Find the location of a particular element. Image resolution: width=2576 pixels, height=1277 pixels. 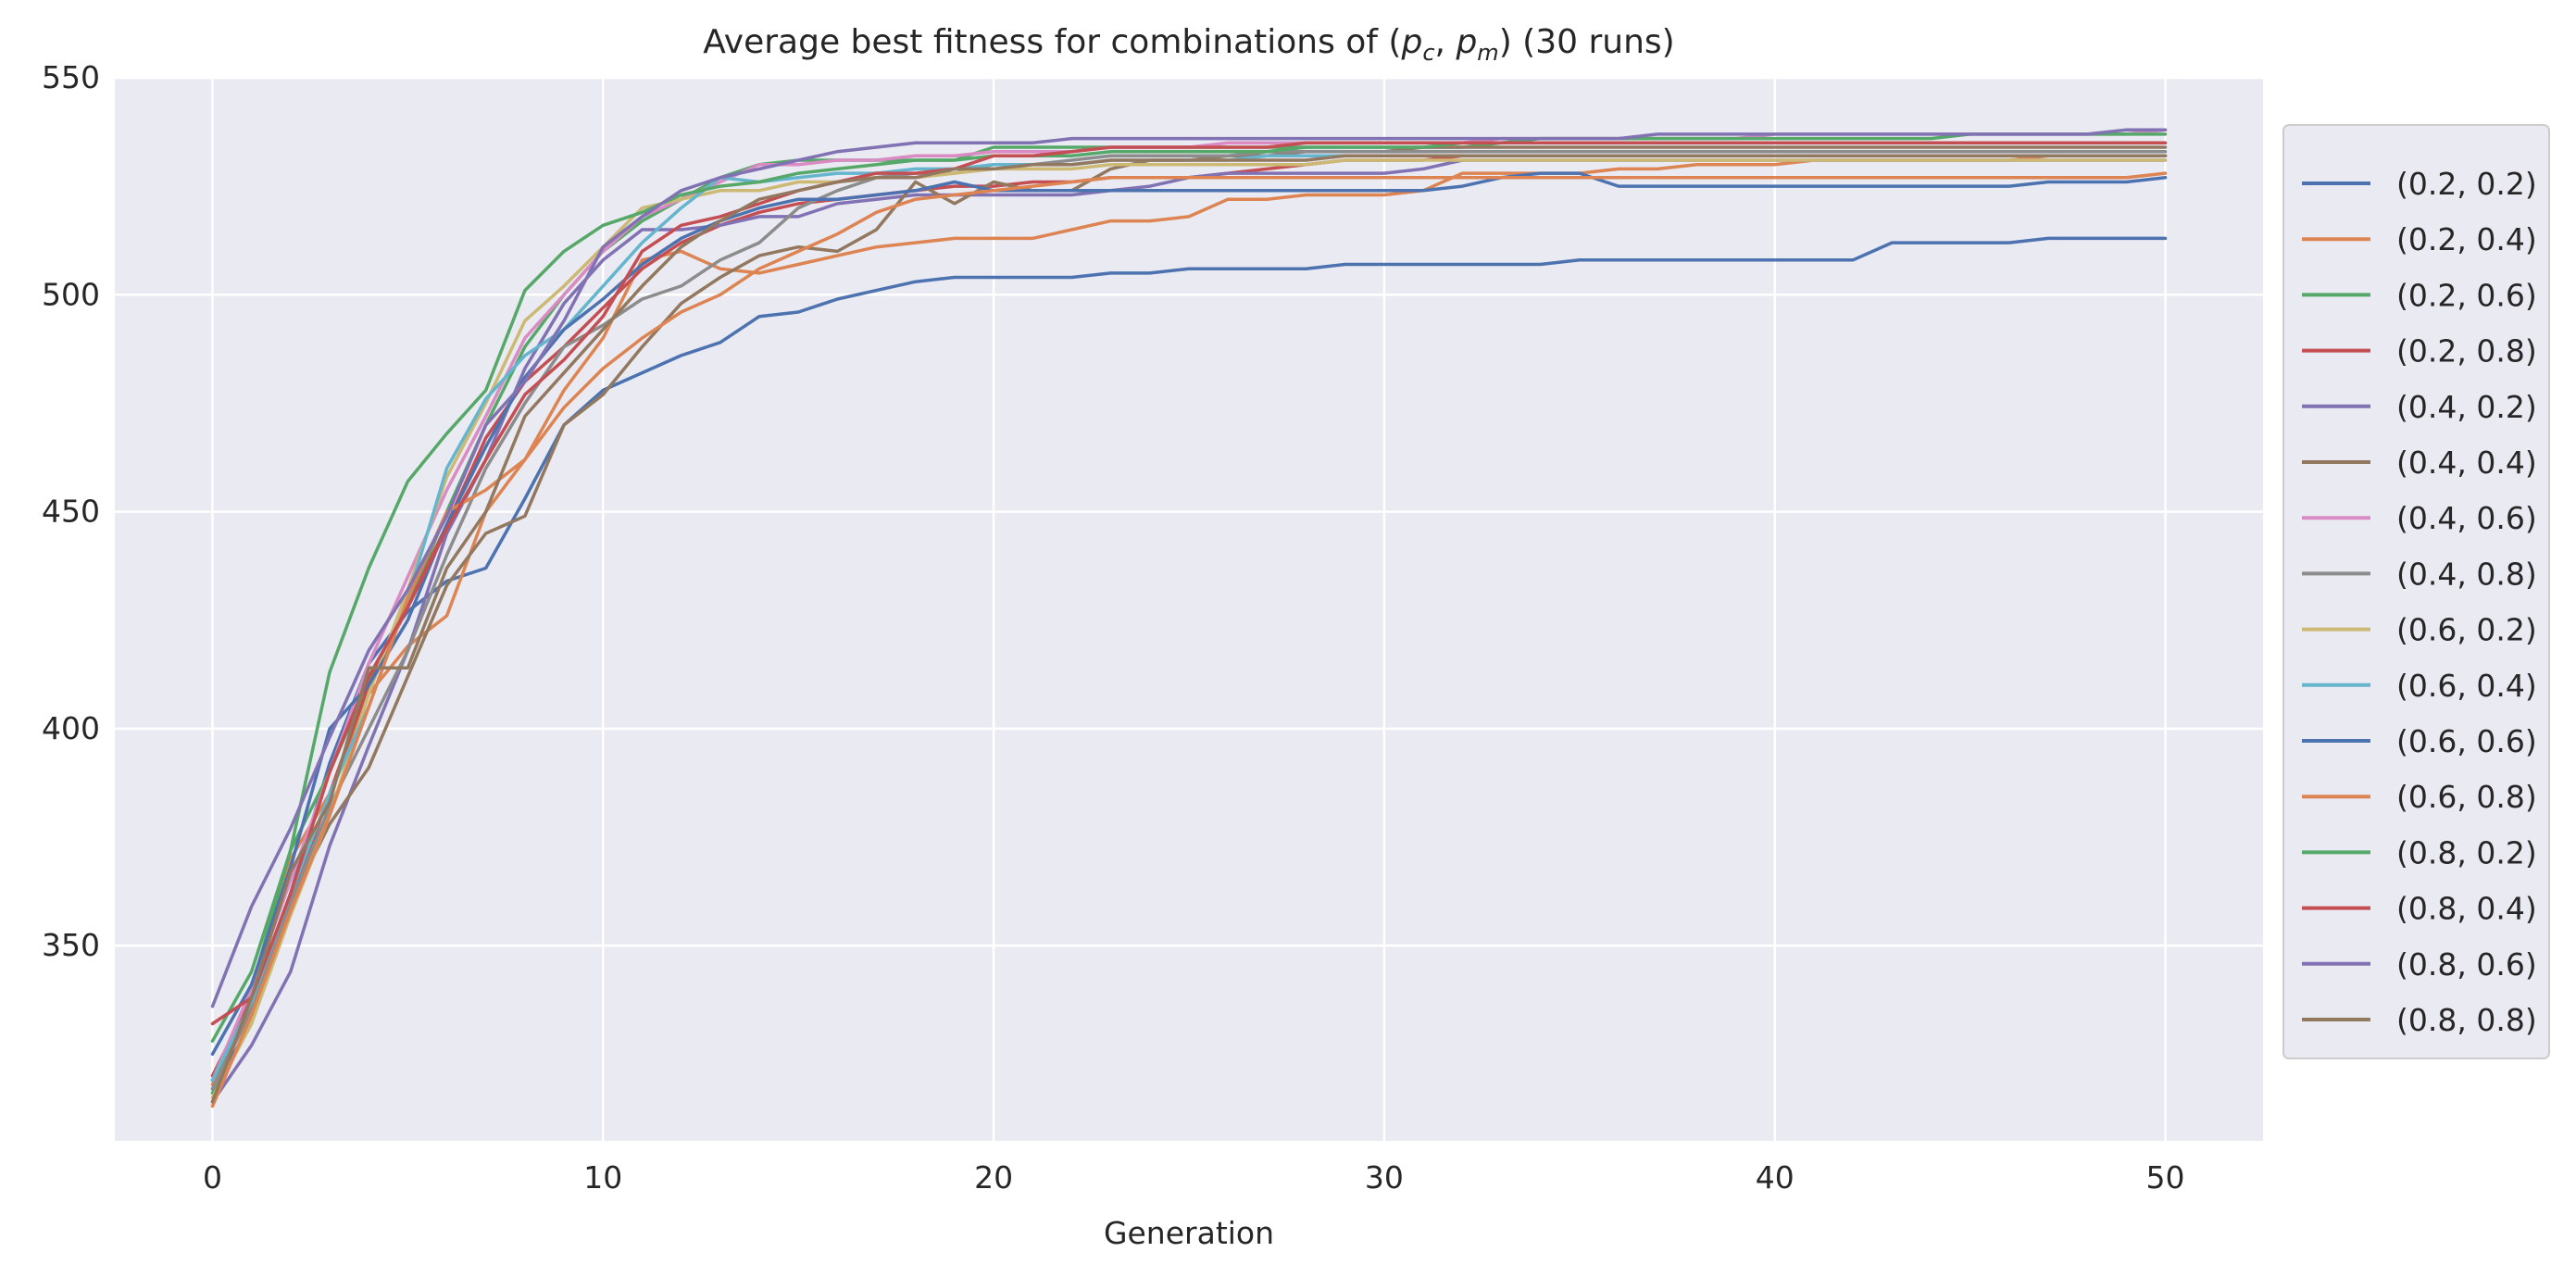

y-tick-label: 500 is located at coordinates (71, 294).